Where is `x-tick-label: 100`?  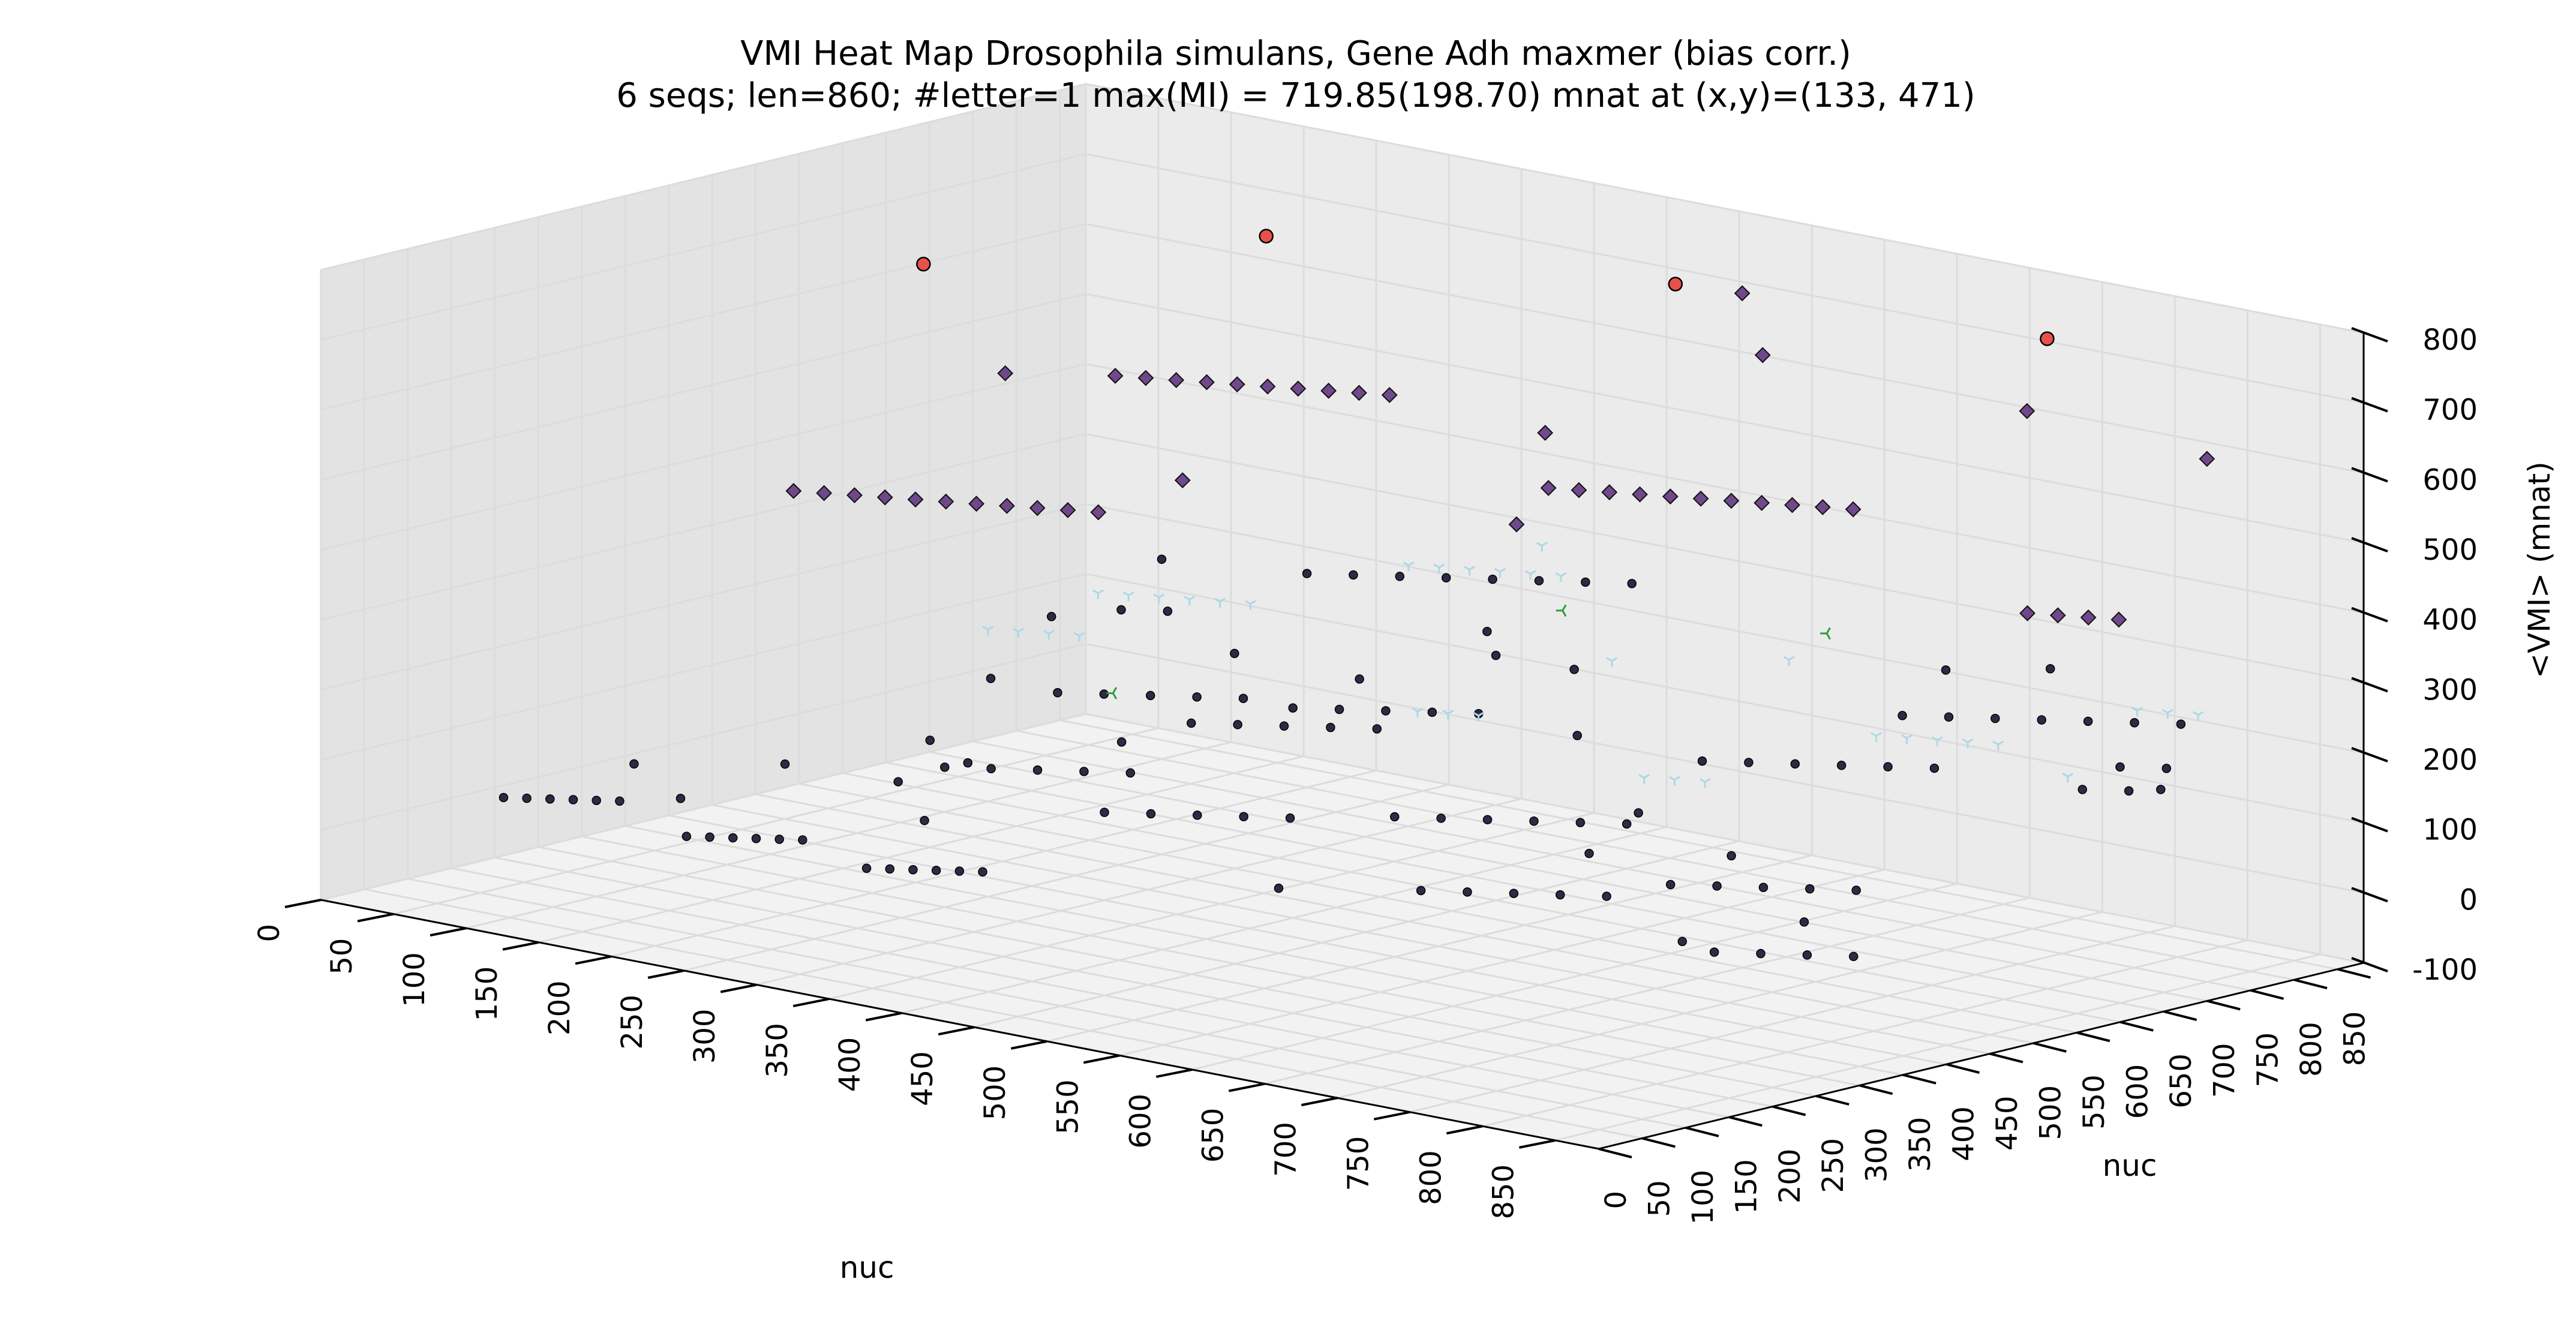
x-tick-label: 100 is located at coordinates (414, 979).